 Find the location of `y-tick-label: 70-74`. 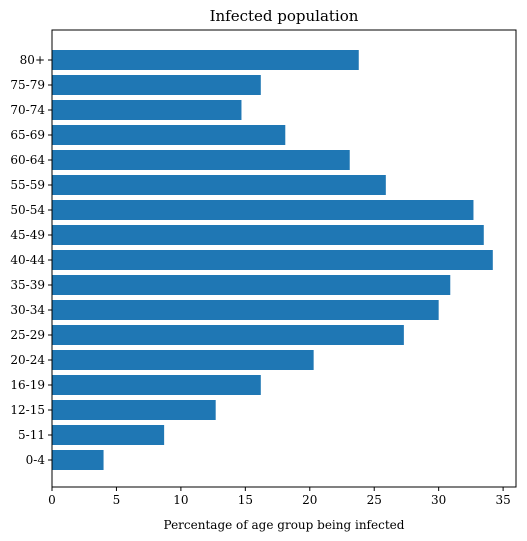

y-tick-label: 70-74 is located at coordinates (27, 110).